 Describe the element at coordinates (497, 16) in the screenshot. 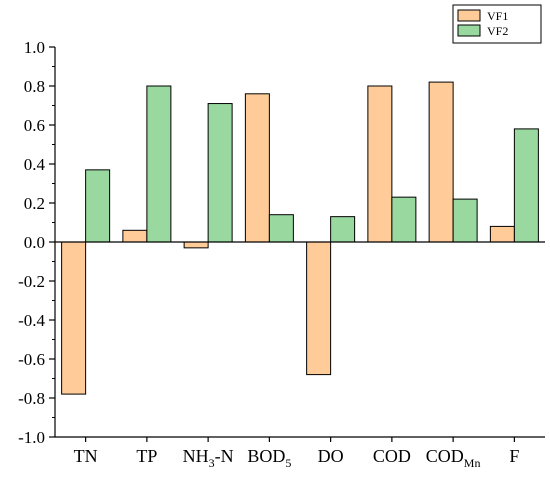

I see `legend-label-vf1: VF1` at that location.